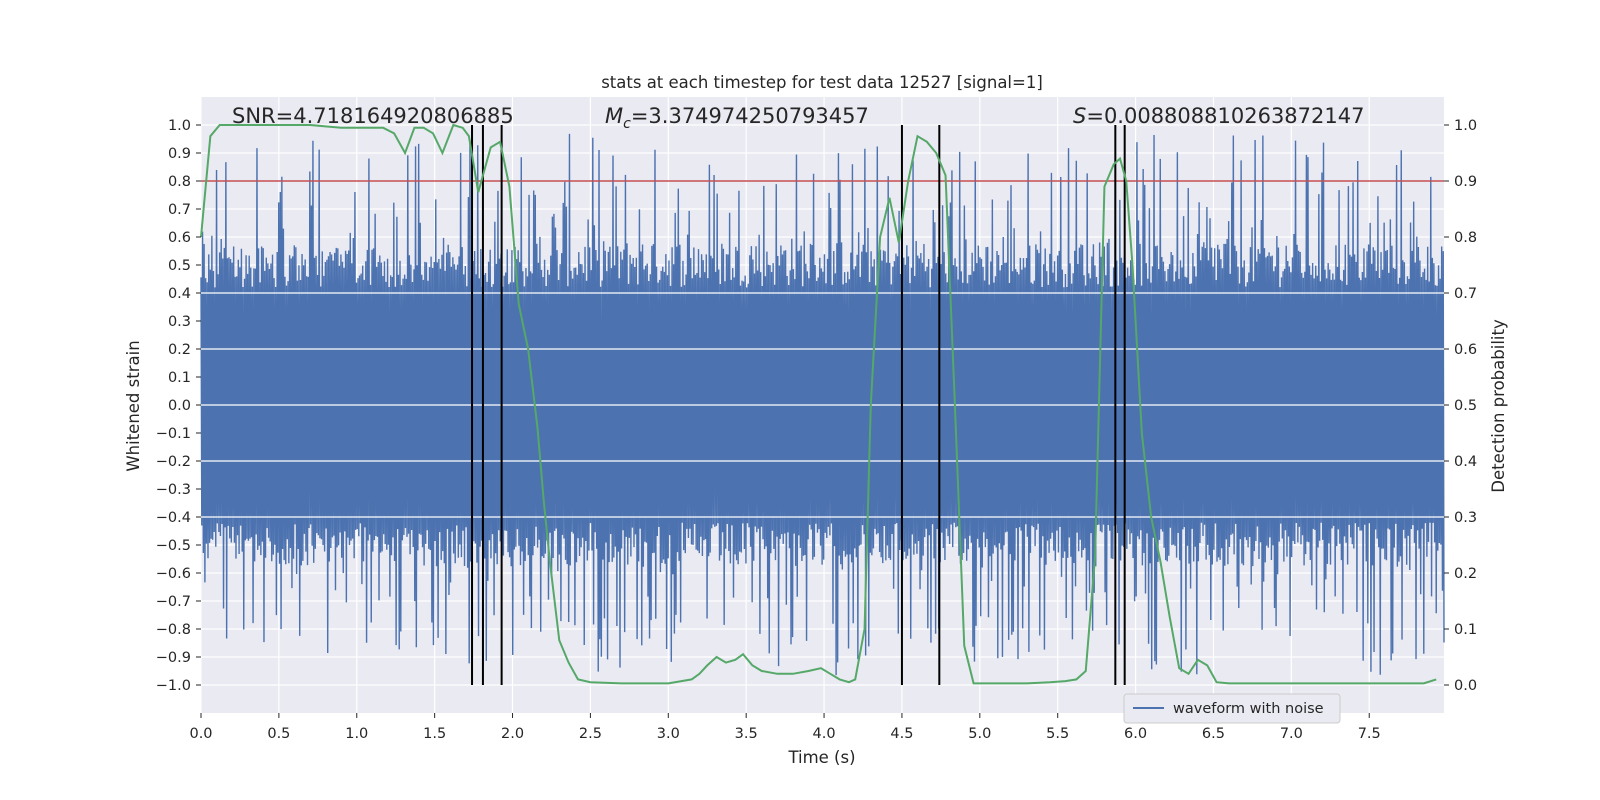 The image size is (1600, 800). What do you see at coordinates (979, 734) in the screenshot?
I see `x-tick-label: 5.0` at bounding box center [979, 734].